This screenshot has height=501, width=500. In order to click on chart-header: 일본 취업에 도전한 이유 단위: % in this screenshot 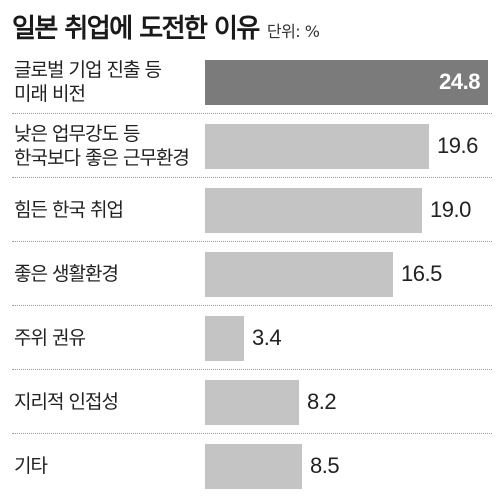, I will do `click(251, 28)`.